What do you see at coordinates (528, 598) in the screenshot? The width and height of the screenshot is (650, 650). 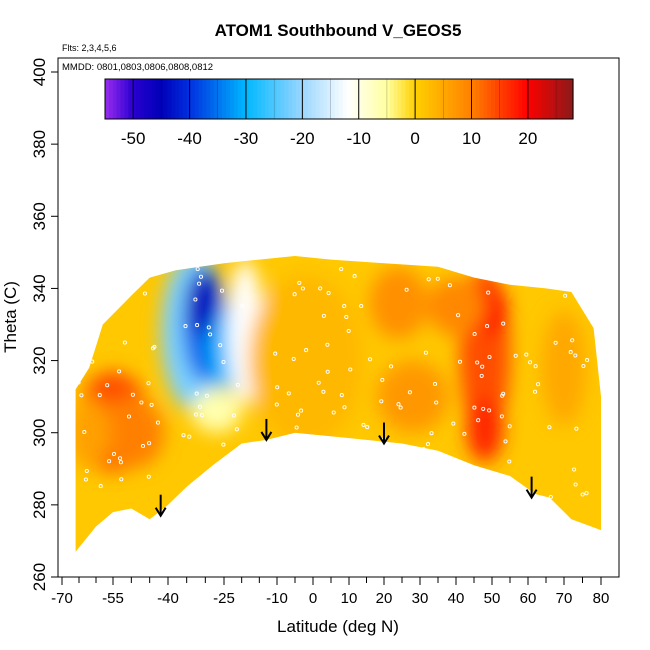 I see `x-tick-label: 60` at bounding box center [528, 598].